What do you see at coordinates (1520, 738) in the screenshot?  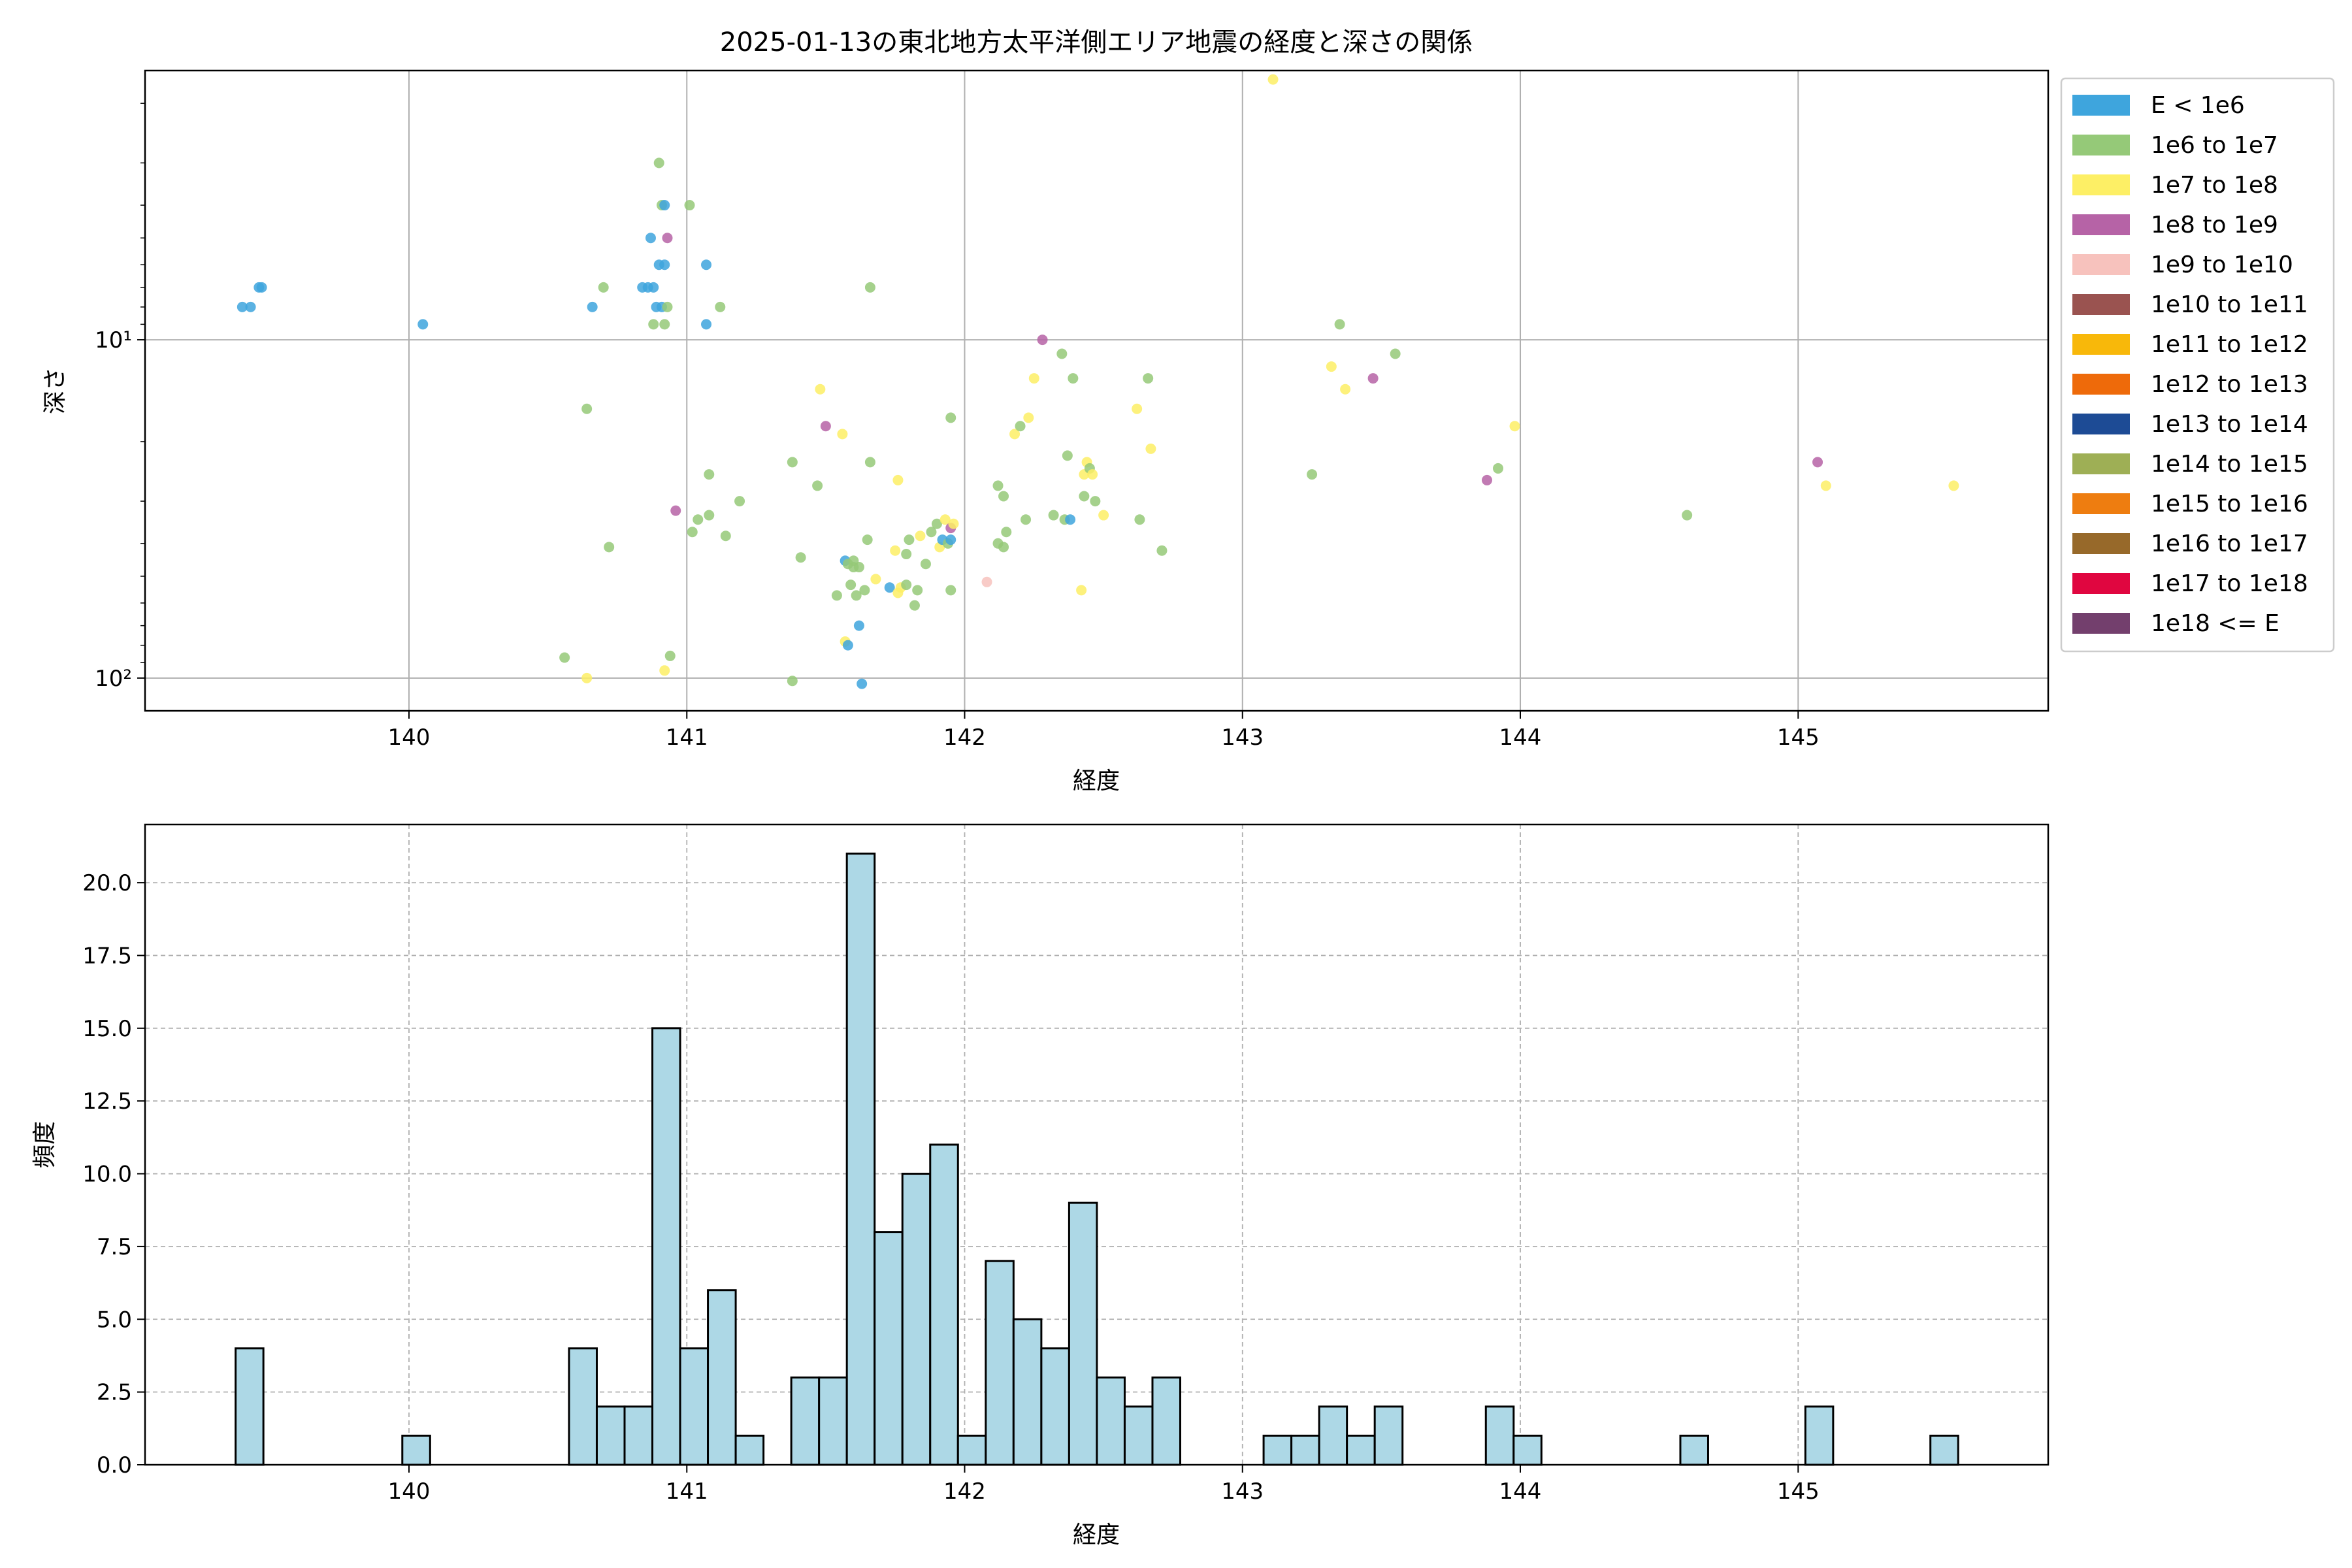 I see `scatter-x-tick-label: 144` at bounding box center [1520, 738].